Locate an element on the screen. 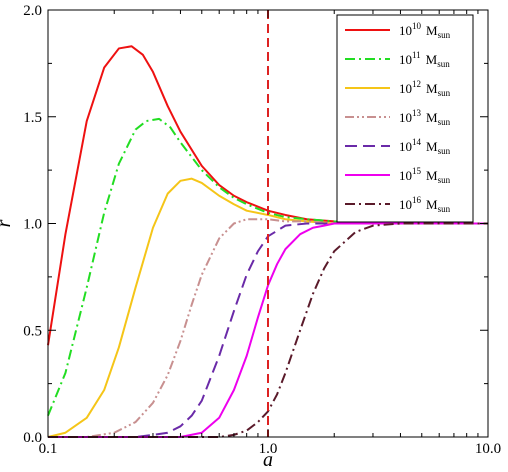 The height and width of the screenshot is (472, 508). legend-exponent: 16 is located at coordinates (417, 200).